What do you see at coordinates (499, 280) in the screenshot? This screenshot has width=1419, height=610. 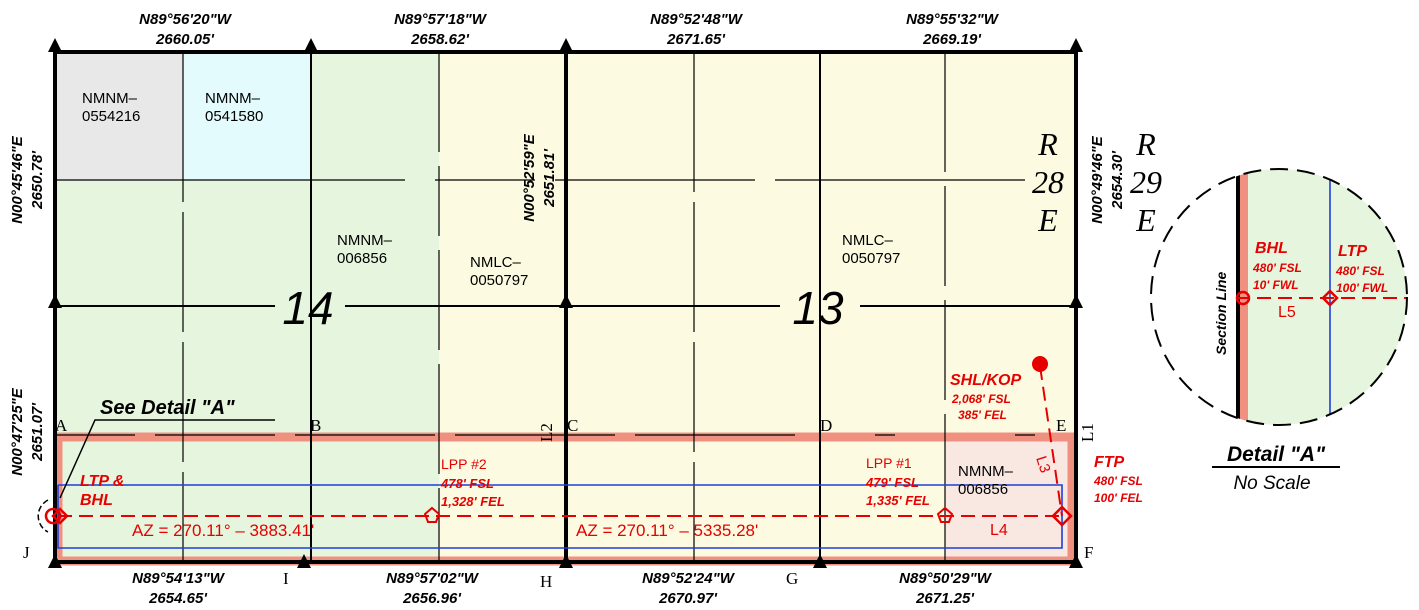 I see `lease-sec14-yellow-l2: 0050797` at bounding box center [499, 280].